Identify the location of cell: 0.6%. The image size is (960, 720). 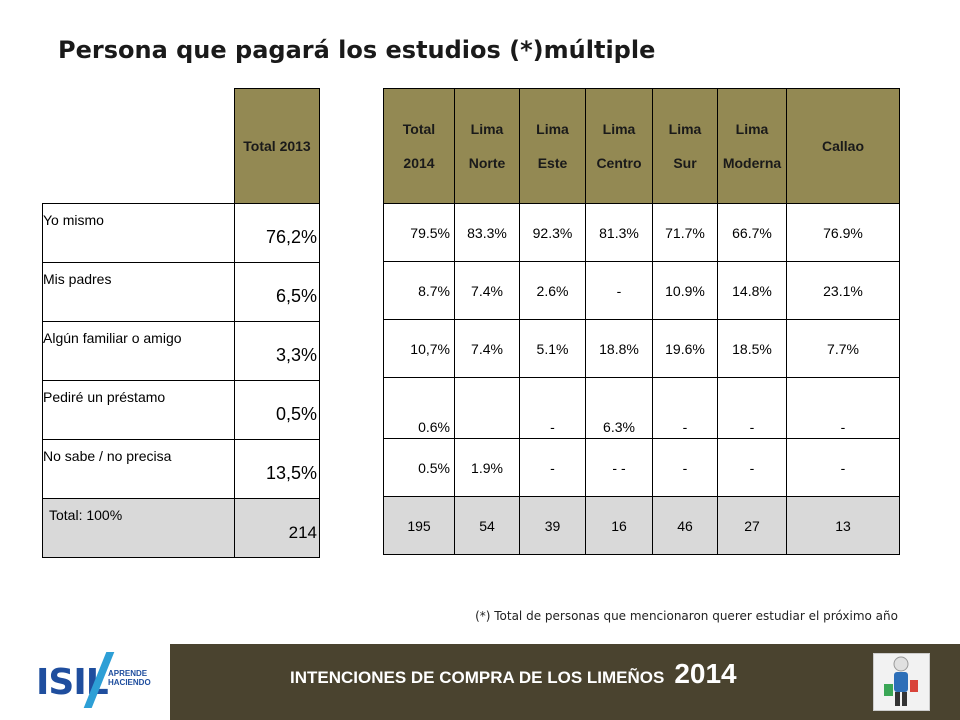
(419, 408).